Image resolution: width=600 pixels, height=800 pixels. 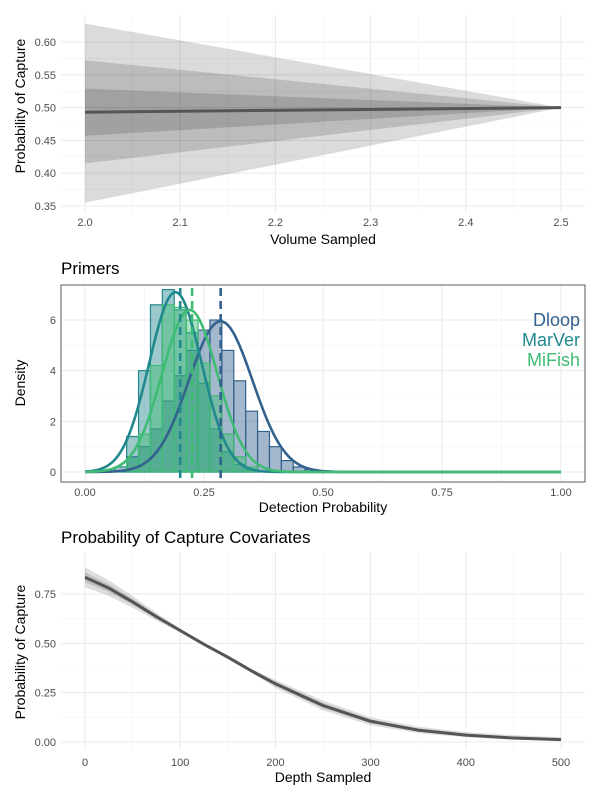 I want to click on depth-chart-x-tick-label: 500, so click(x=561, y=763).